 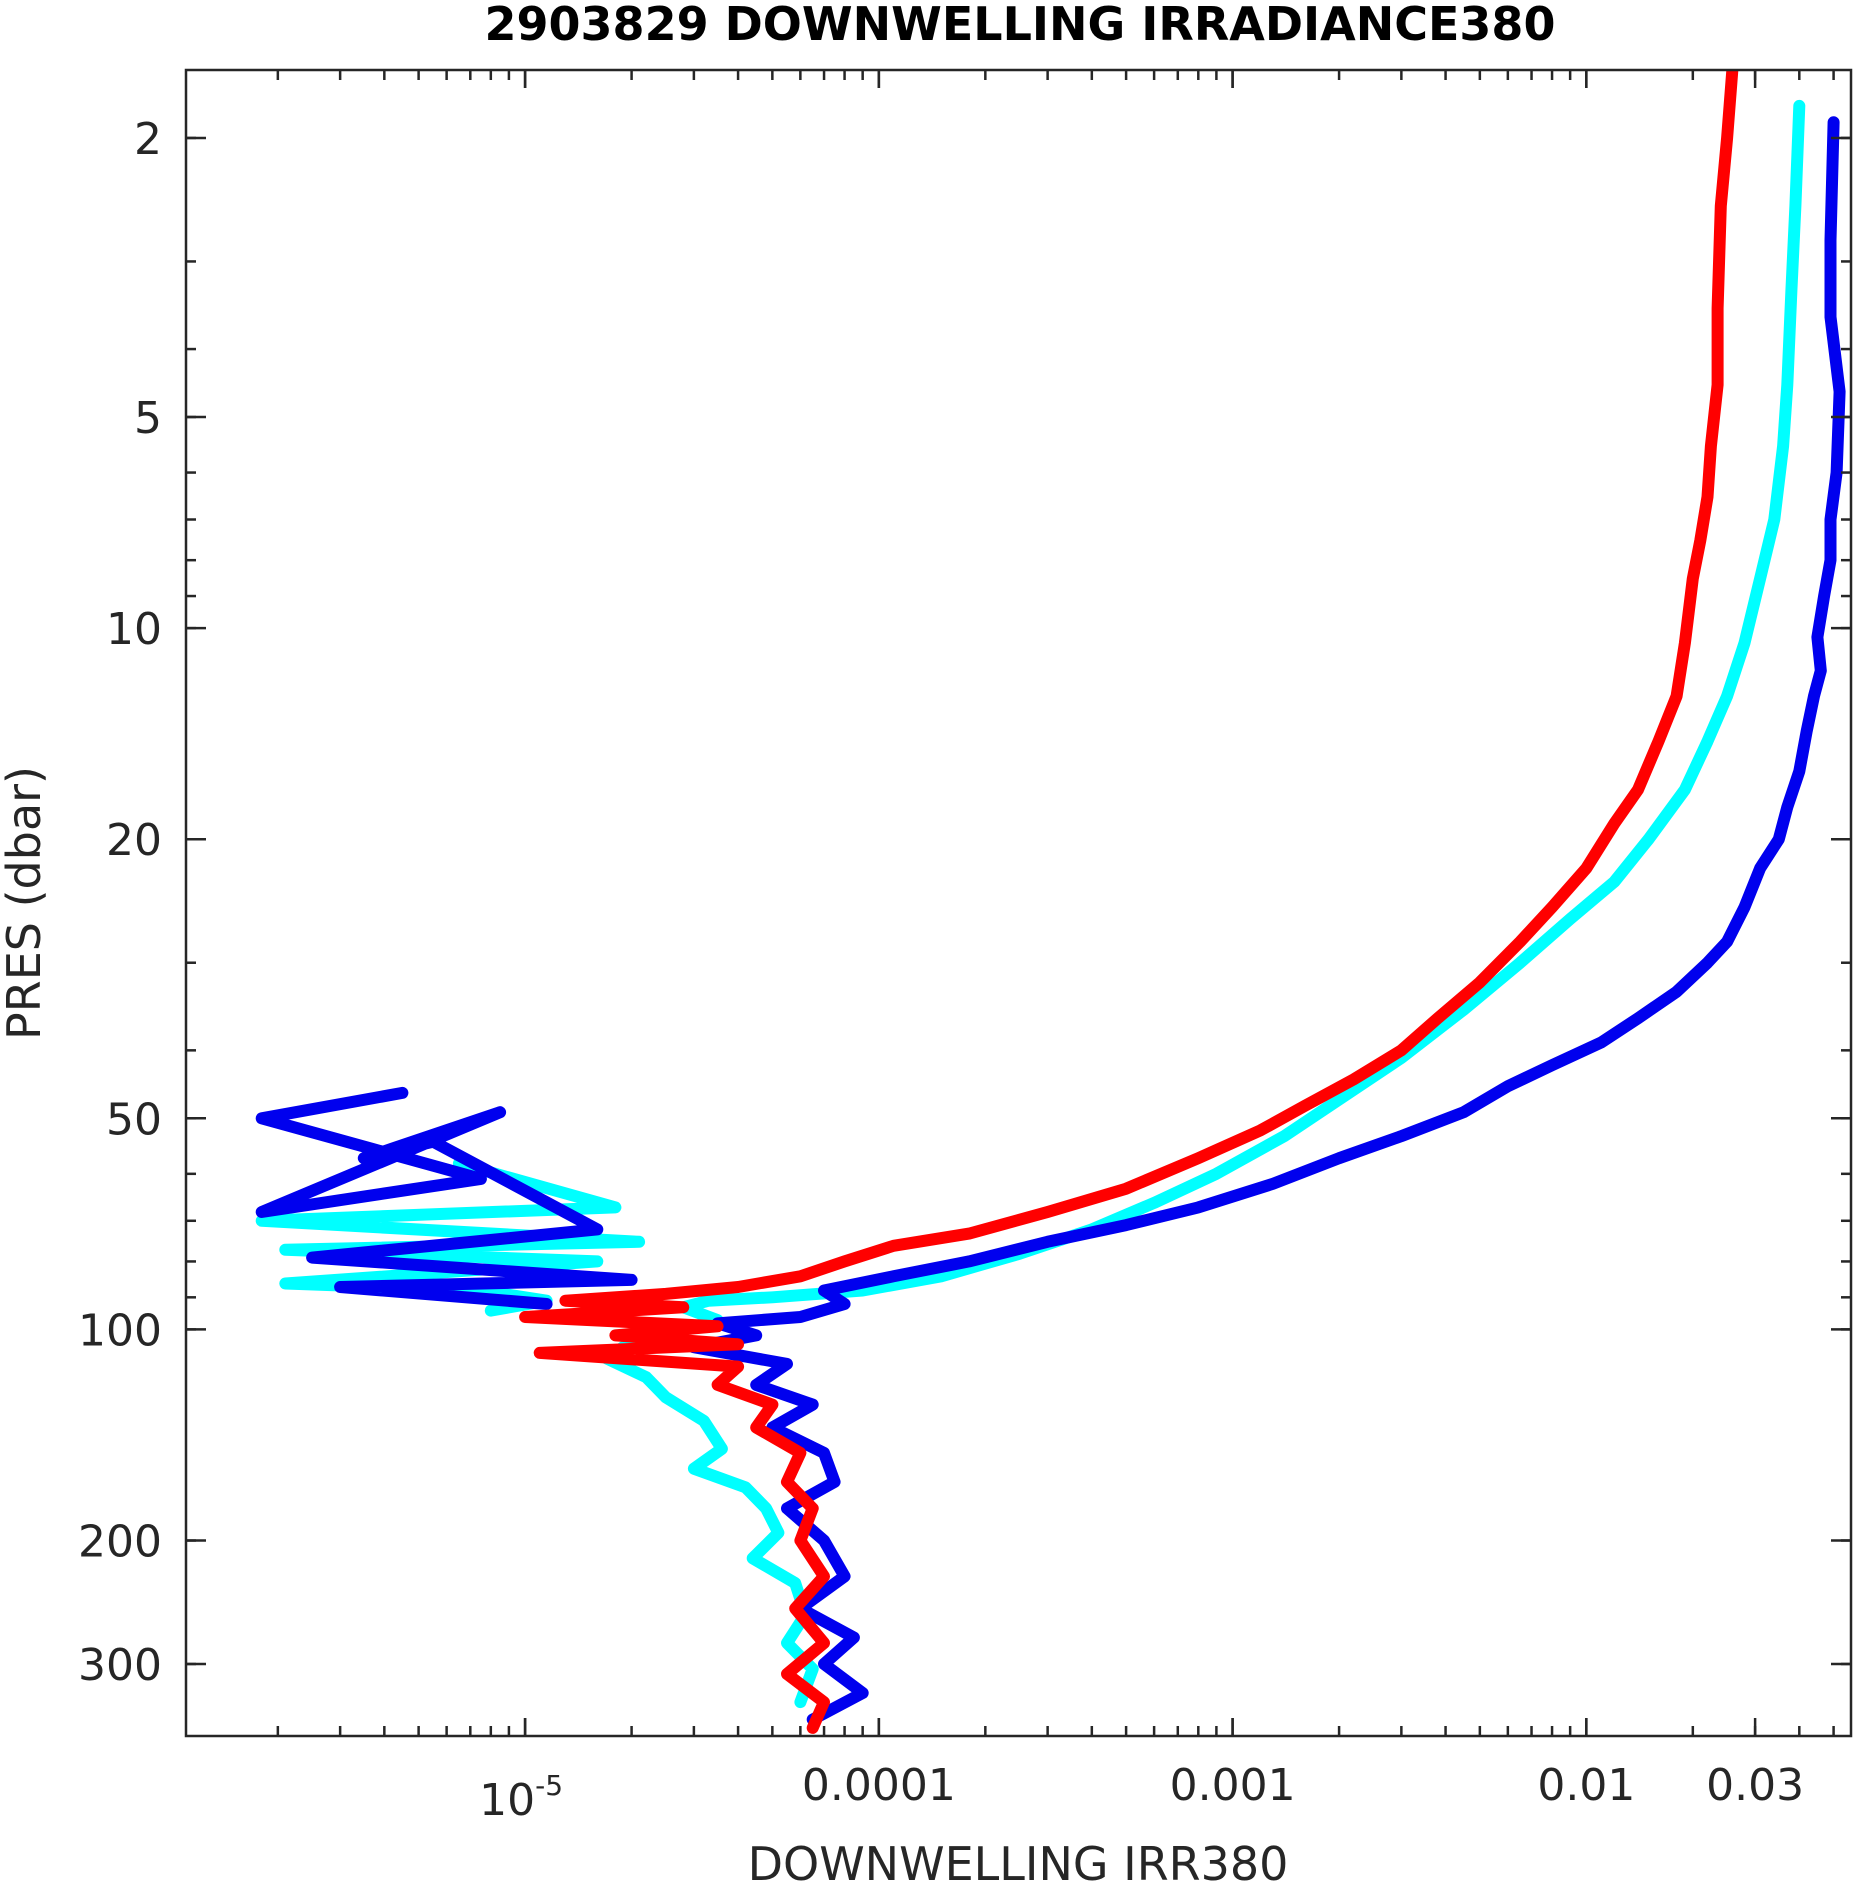 I want to click on y-tick-label: 300, so click(x=120, y=1665).